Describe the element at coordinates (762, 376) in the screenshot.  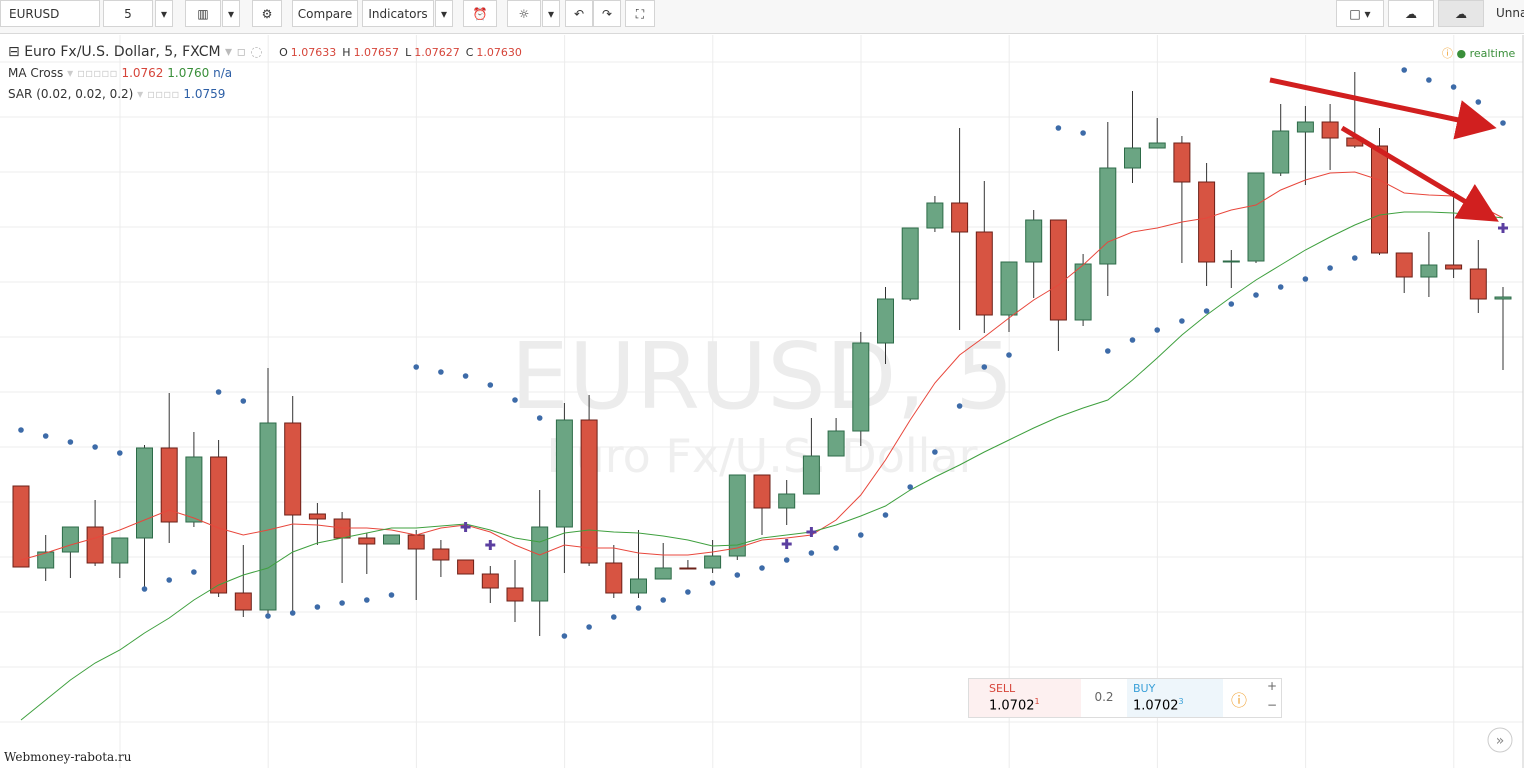
I see `watermark-symbol: EURUSD, 5` at that location.